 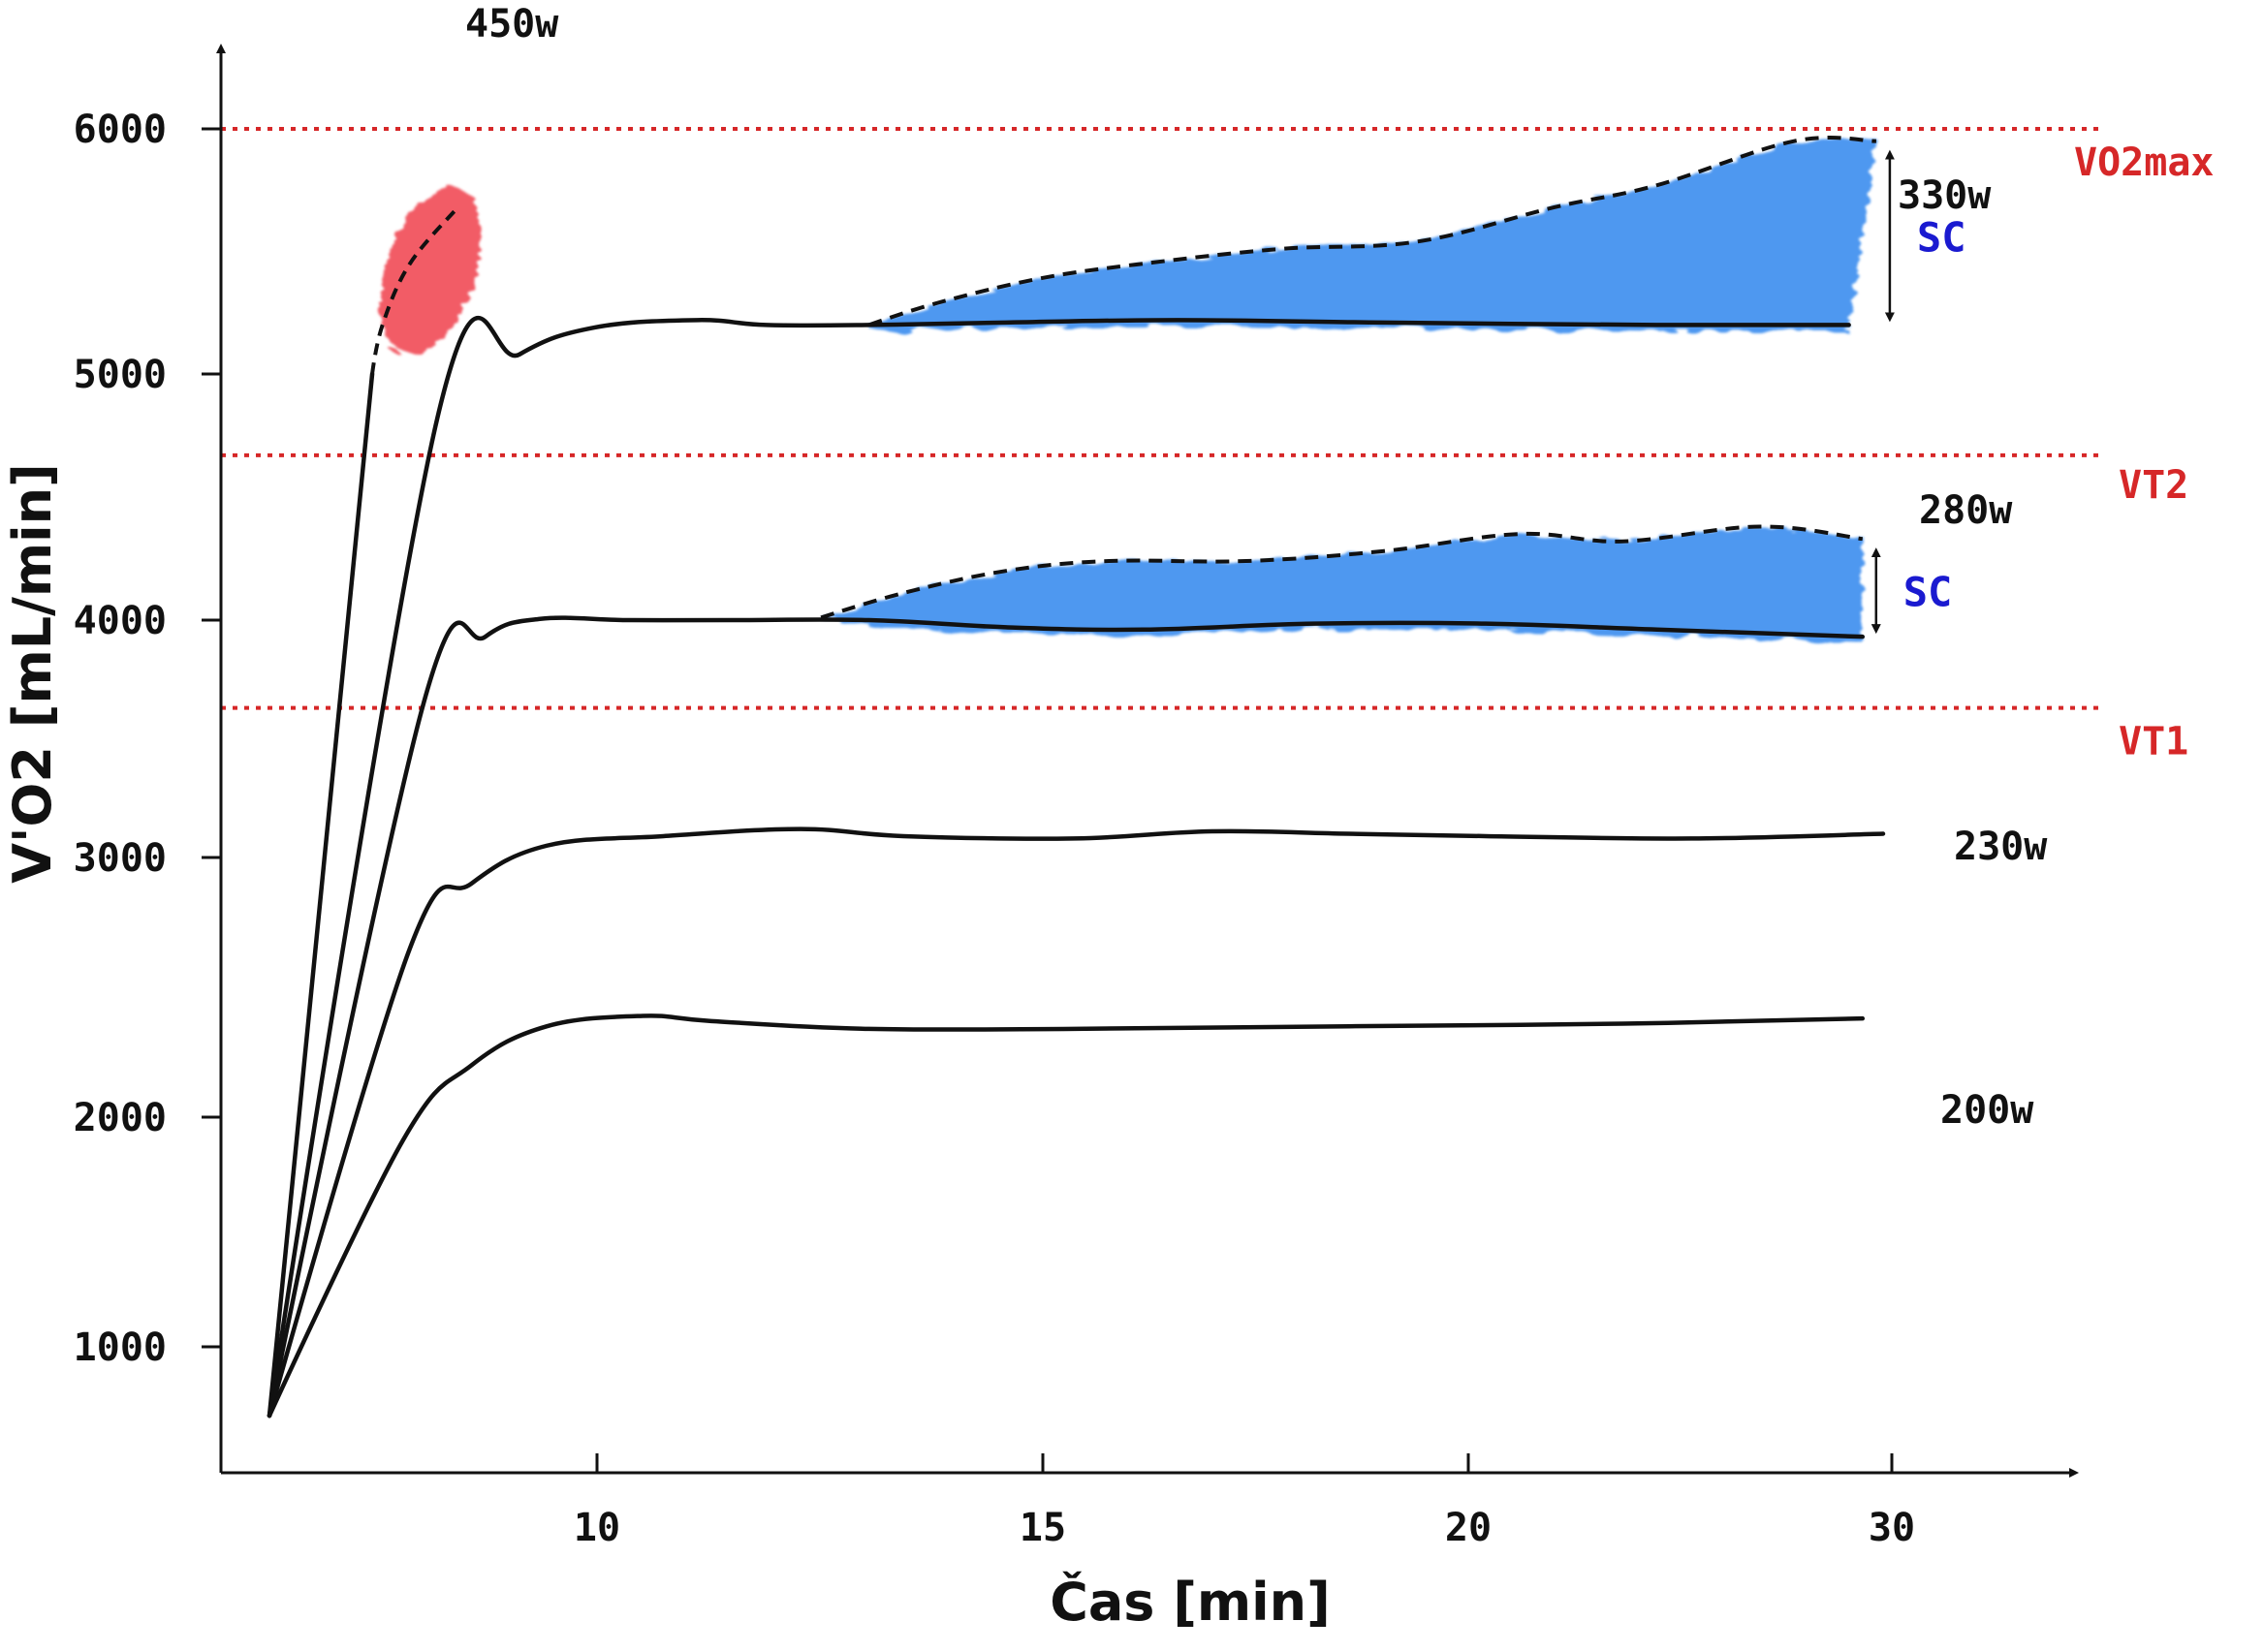 What do you see at coordinates (1348, 391) in the screenshot?
I see `slow-component-areas` at bounding box center [1348, 391].